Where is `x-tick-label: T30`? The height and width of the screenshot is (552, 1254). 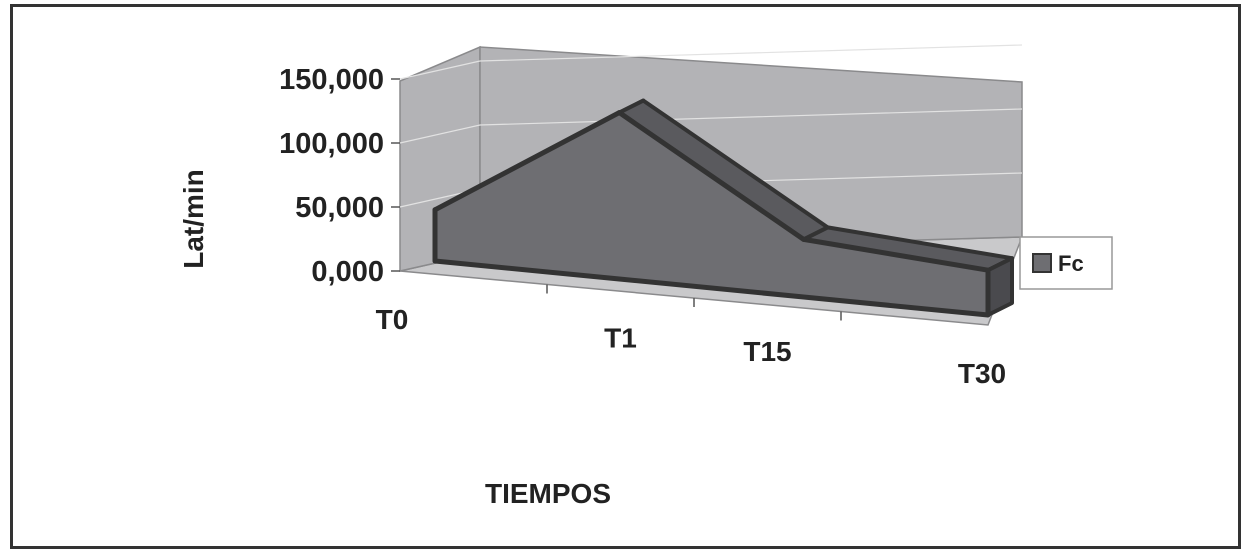
x-tick-label: T30 is located at coordinates (982, 373).